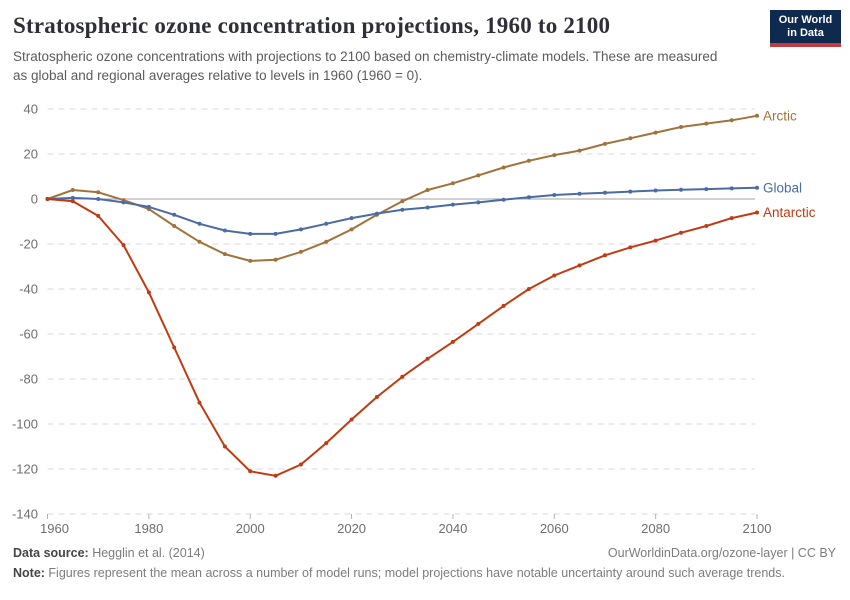 This screenshot has height=600, width=850. Describe the element at coordinates (351, 528) in the screenshot. I see `x-tick-label: 2020` at that location.